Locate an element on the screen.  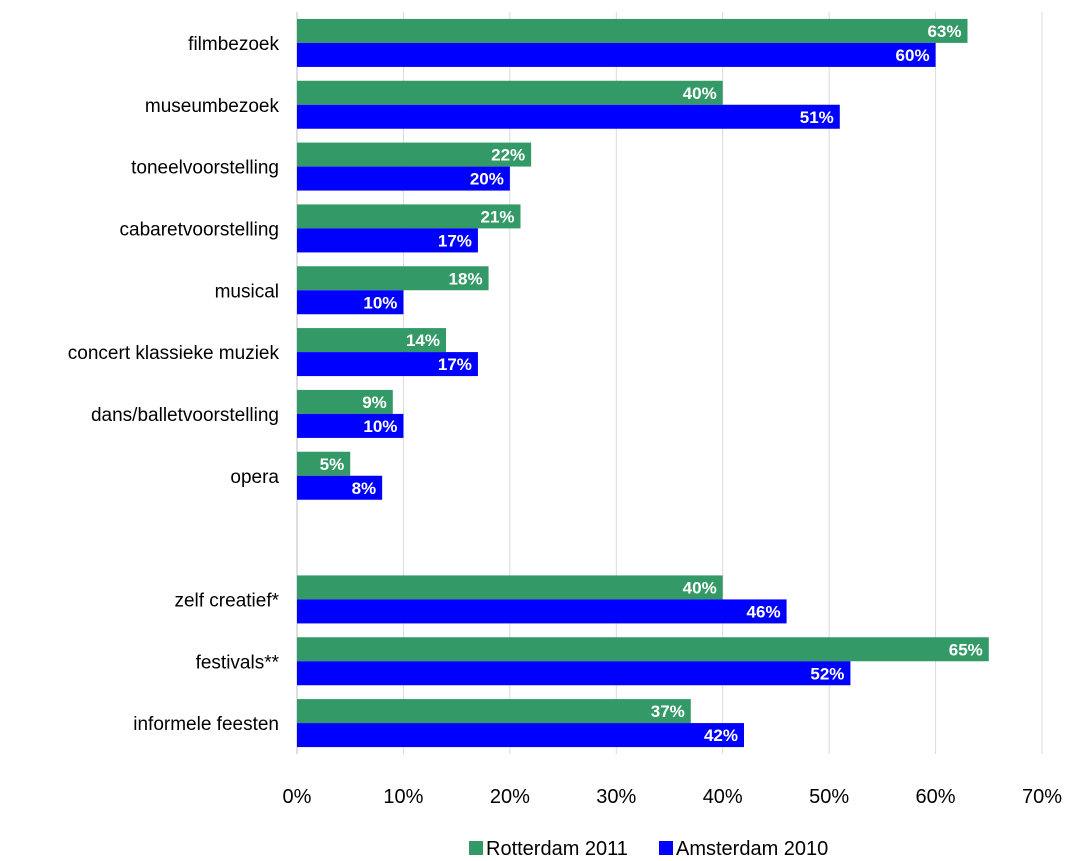
data-label: 5% is located at coordinates (332, 464).